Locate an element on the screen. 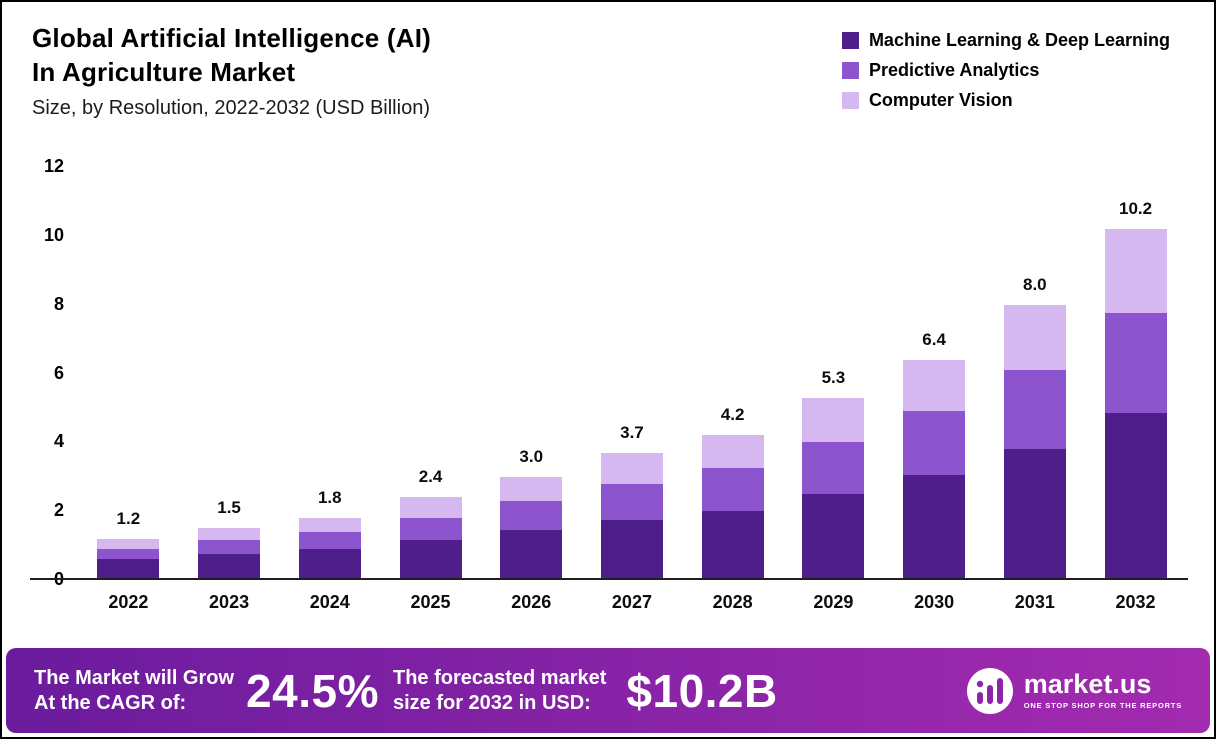 This screenshot has width=1216, height=739. bar-total-label: 4.2 is located at coordinates (732, 415).